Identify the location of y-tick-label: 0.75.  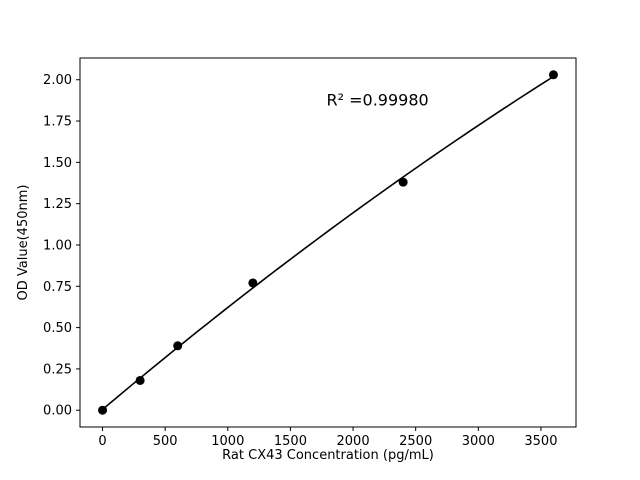
(57, 287).